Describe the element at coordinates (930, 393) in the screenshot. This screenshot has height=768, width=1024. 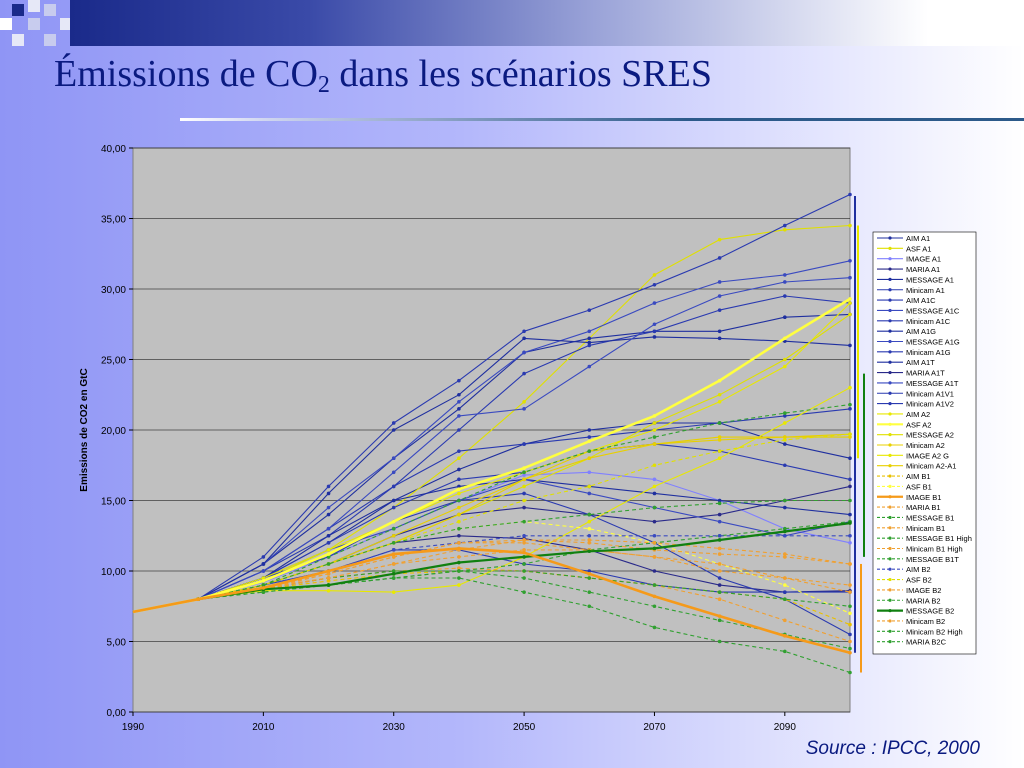
I see `legend-label: Minicam A1V1` at that location.